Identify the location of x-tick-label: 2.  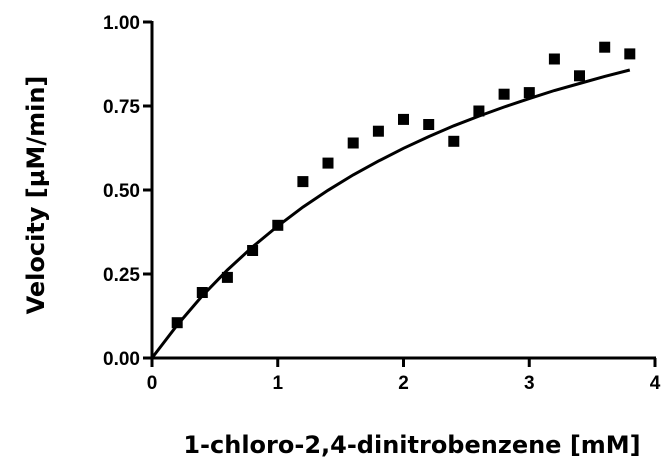
(403, 383).